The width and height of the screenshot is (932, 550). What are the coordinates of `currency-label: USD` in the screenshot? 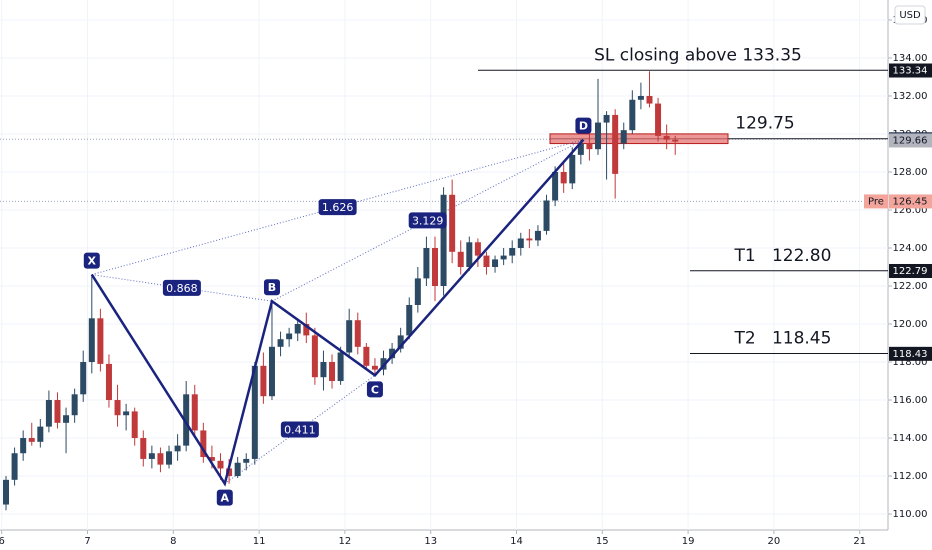 It's located at (910, 15).